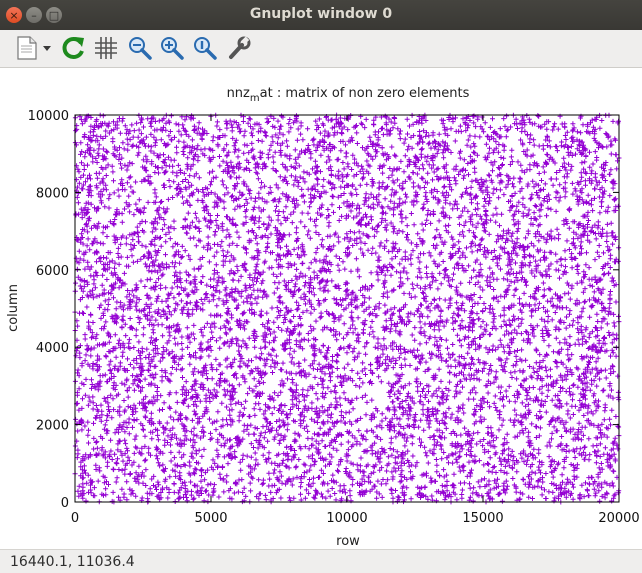 Image resolution: width=642 pixels, height=573 pixels. What do you see at coordinates (52, 348) in the screenshot?
I see `y-tick-label: 4000` at bounding box center [52, 348].